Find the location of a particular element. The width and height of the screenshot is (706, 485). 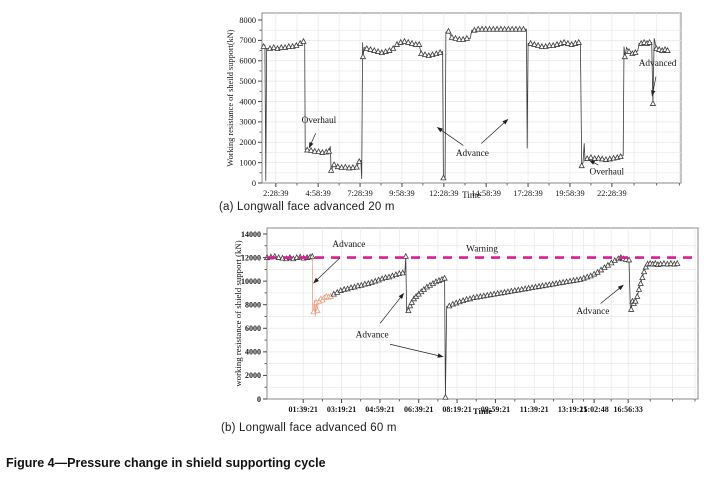

svg-text: 7000 is located at coordinates (247, 40).